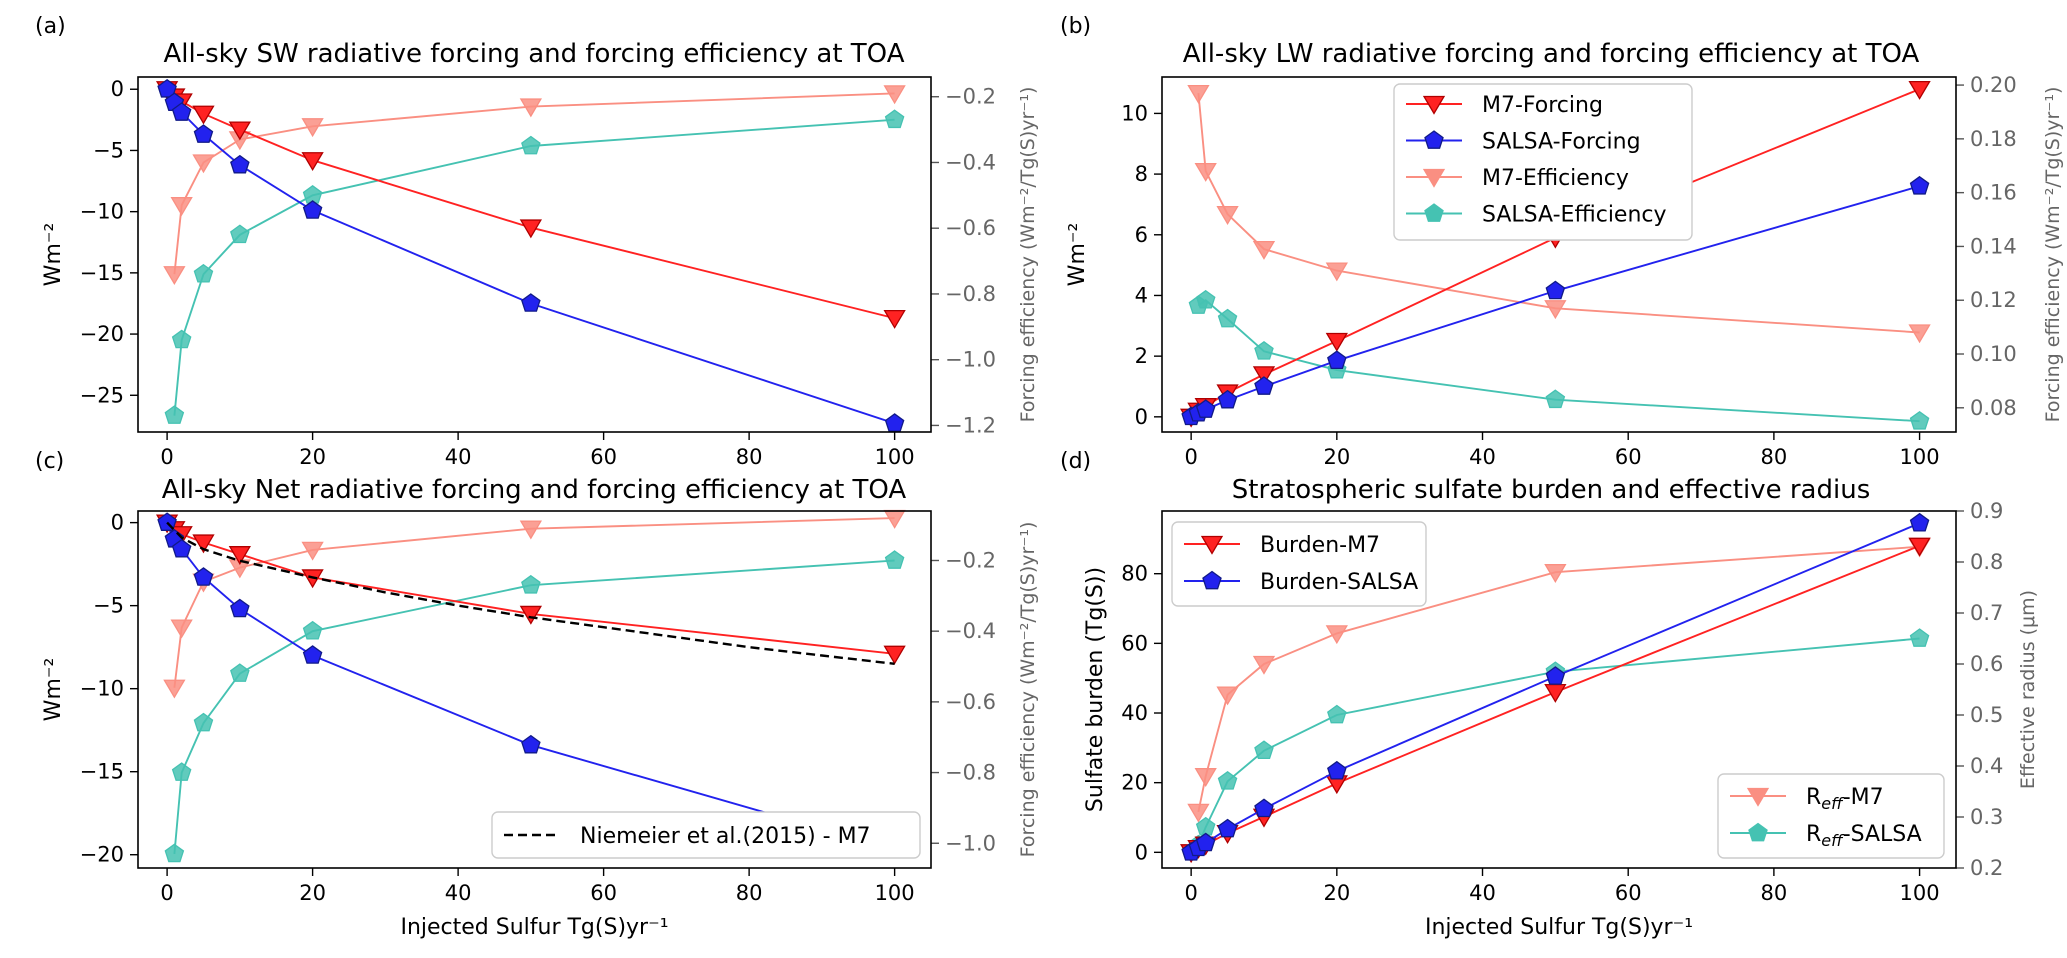 This screenshot has height=958, width=2067. Describe the element at coordinates (534, 706) in the screenshot. I see `series-salsa-efficiency` at that location.